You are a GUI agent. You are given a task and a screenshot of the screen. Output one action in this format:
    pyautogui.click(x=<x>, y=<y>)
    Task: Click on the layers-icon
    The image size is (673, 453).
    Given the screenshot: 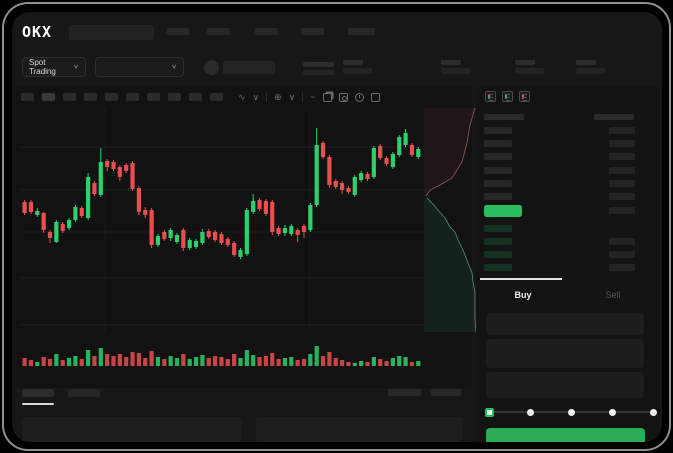 What is the action you would take?
    pyautogui.click(x=327, y=97)
    